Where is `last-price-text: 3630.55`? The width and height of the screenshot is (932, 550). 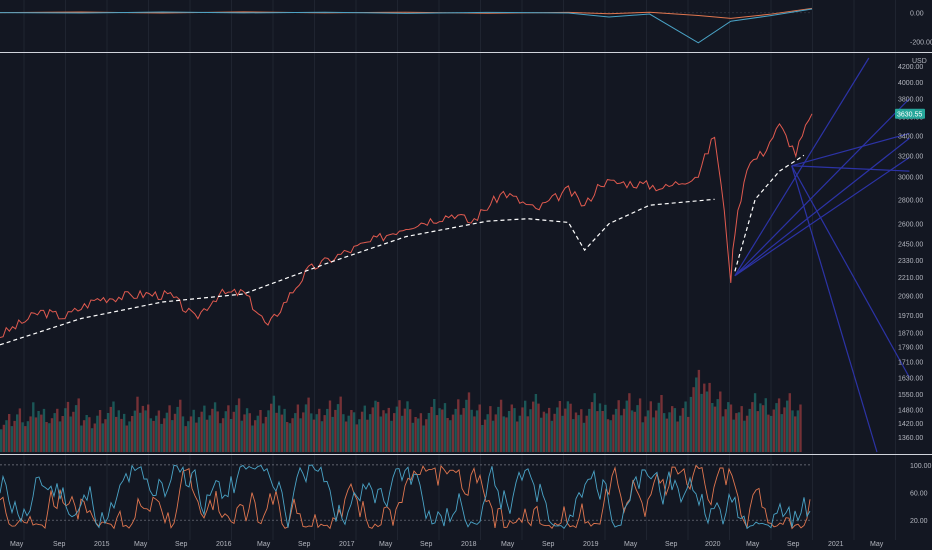 last-price-text: 3630.55 is located at coordinates (909, 115).